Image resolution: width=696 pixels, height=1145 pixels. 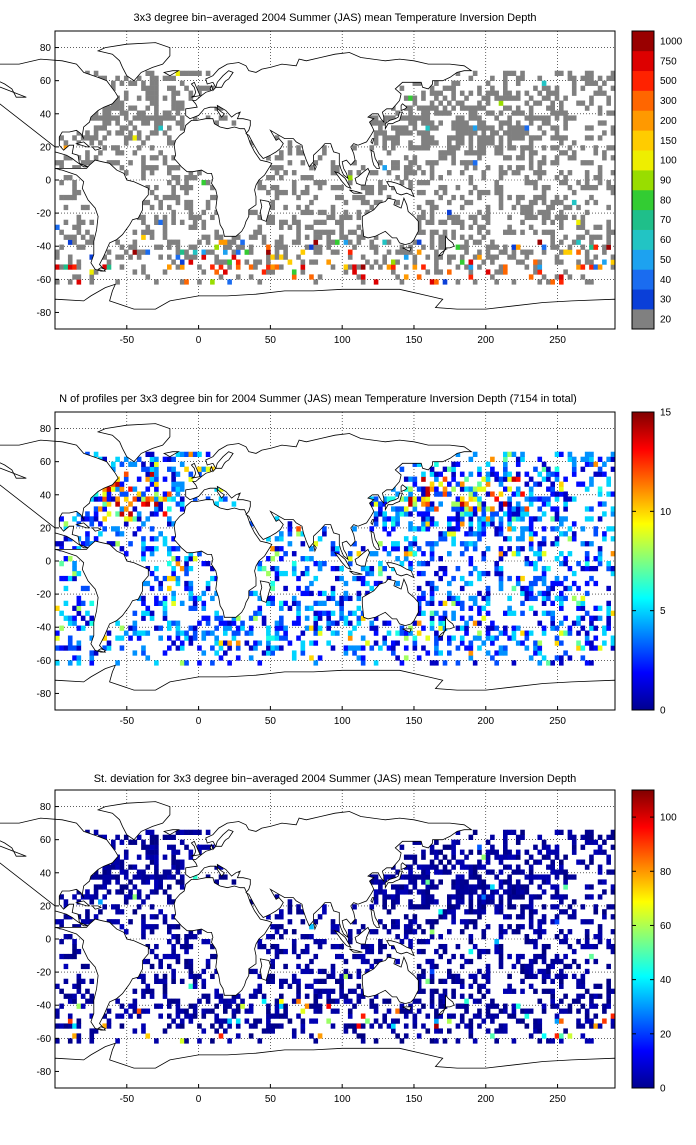 What do you see at coordinates (407, 1008) in the screenshot?
I see `coastline` at bounding box center [407, 1008].